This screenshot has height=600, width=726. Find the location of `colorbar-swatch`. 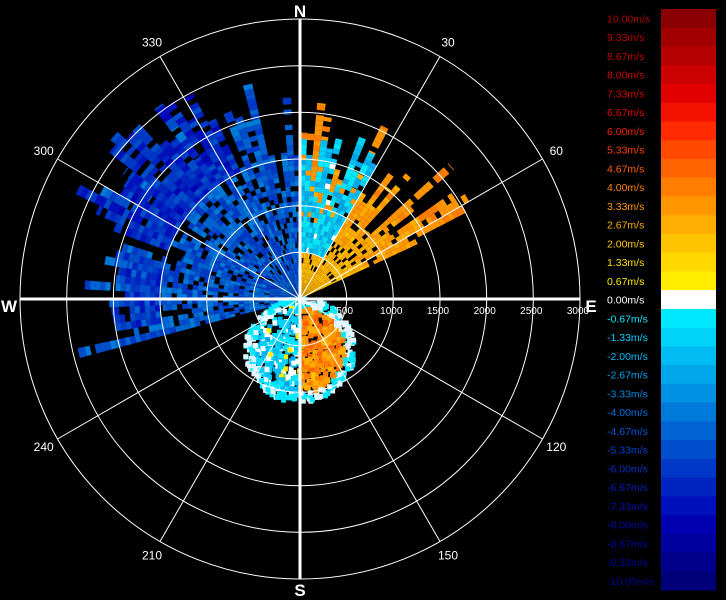

colorbar-swatch is located at coordinates (688, 150).